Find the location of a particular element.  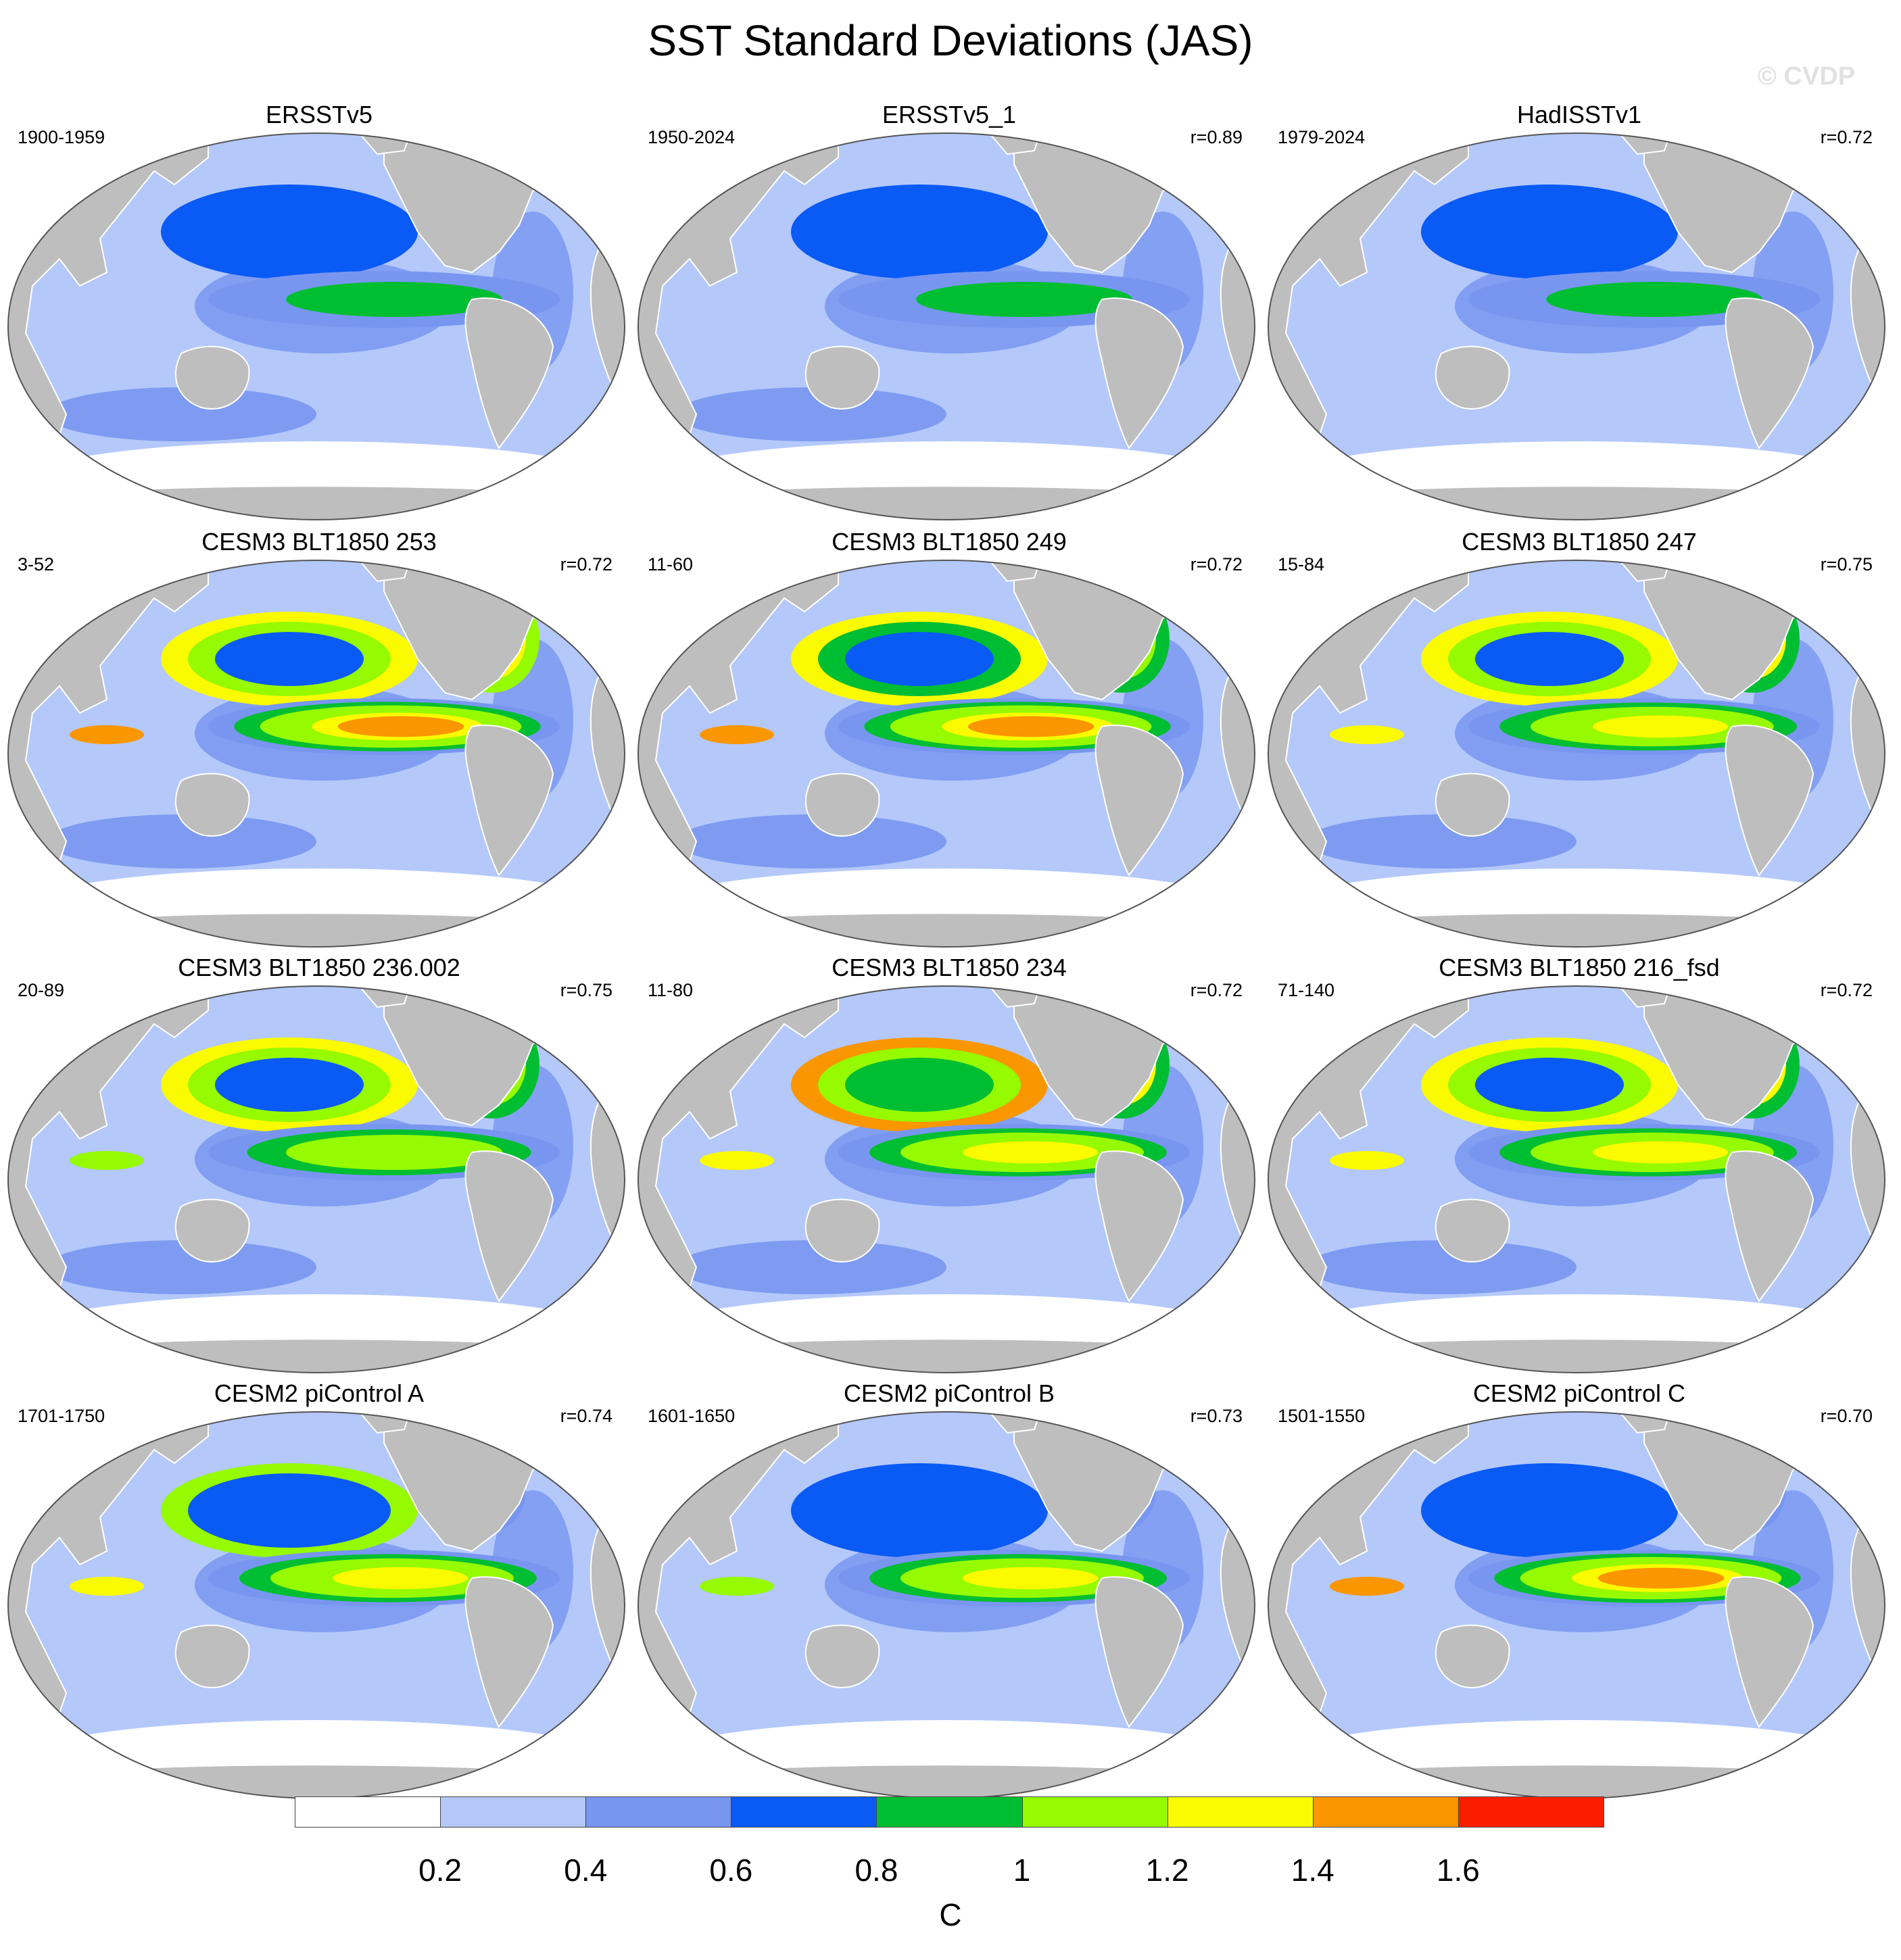

panel-title: ERSSTv5 is located at coordinates (319, 114).